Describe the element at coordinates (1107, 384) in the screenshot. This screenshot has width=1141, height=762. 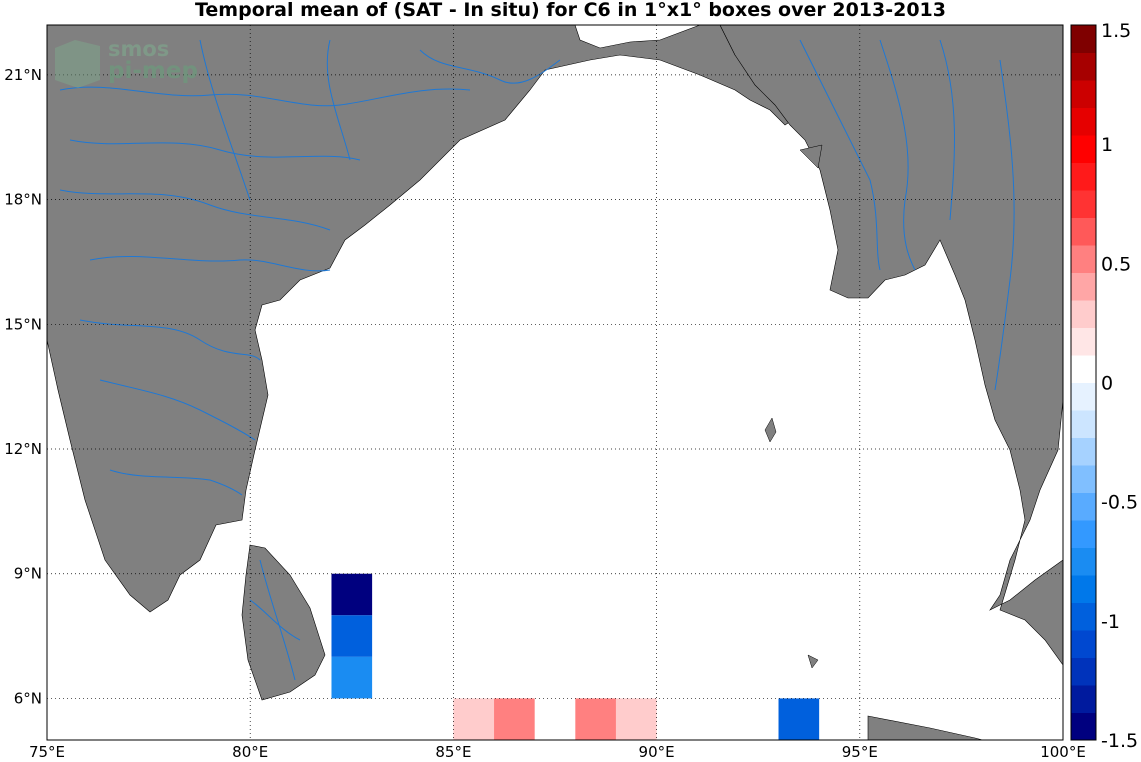
I see `colorbar-tick-label-3: 0` at that location.